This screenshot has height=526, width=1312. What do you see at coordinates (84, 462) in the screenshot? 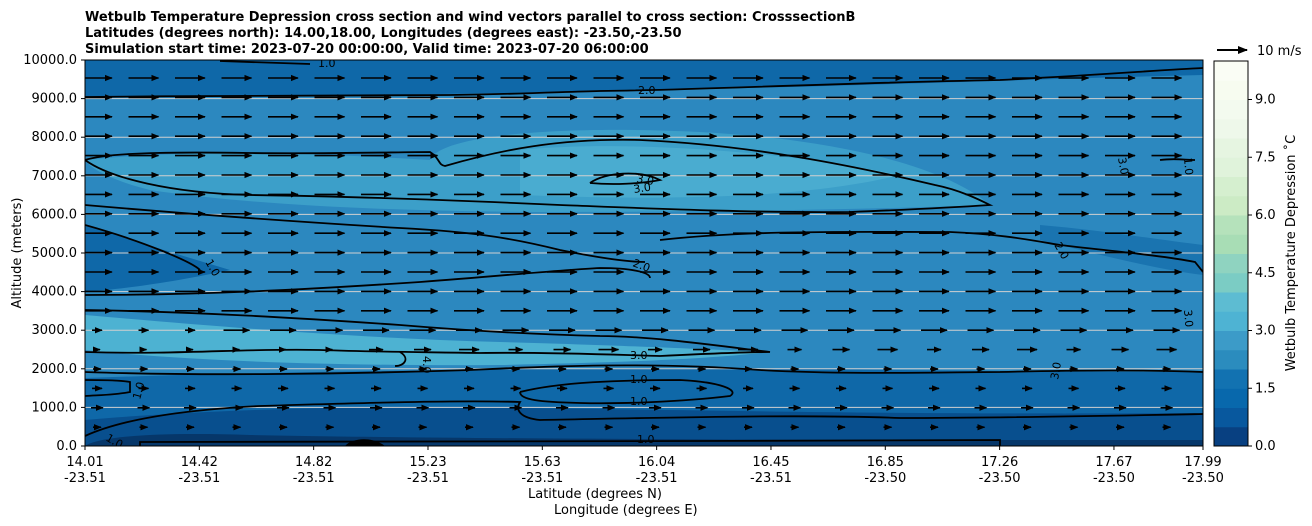
I see `x-tick-label-lat: 14.01` at bounding box center [84, 462].